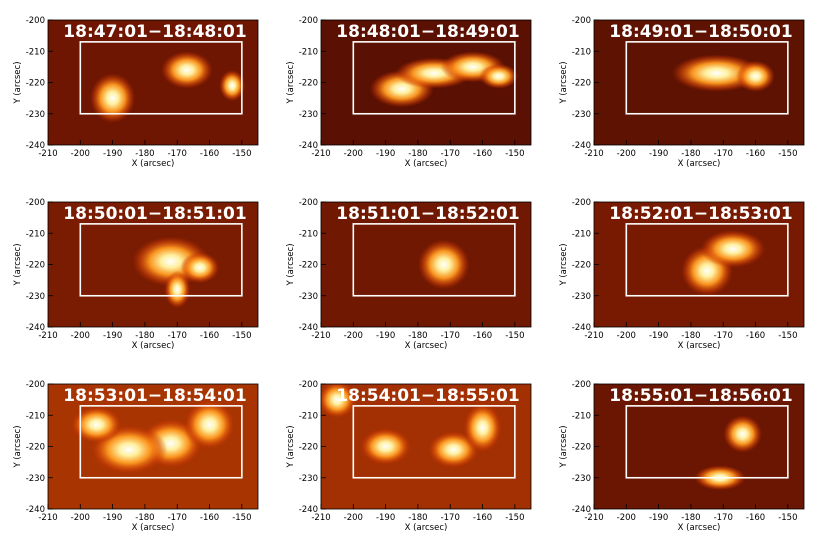  I want to click on panel-title: 18:50:01−18:51:01, so click(154, 214).